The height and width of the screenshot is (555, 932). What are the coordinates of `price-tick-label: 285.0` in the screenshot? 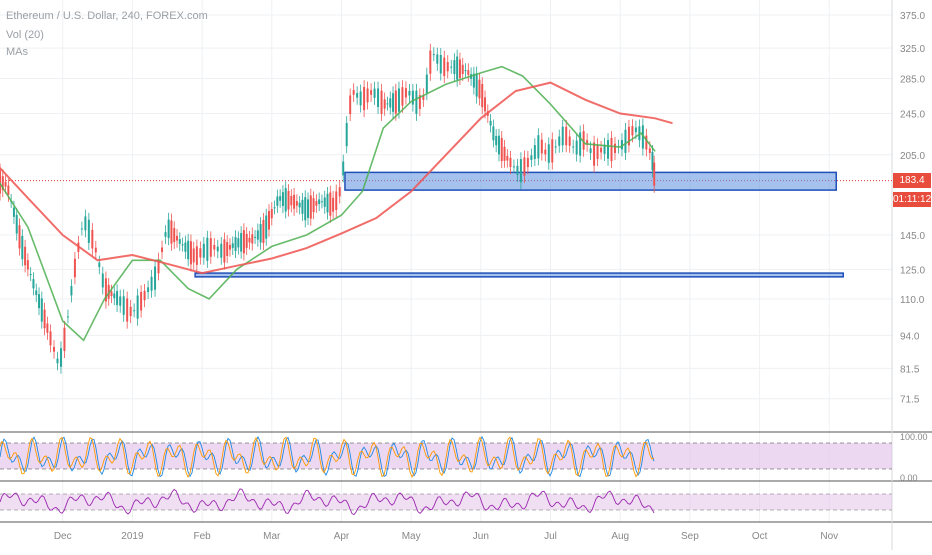 It's located at (912, 79).